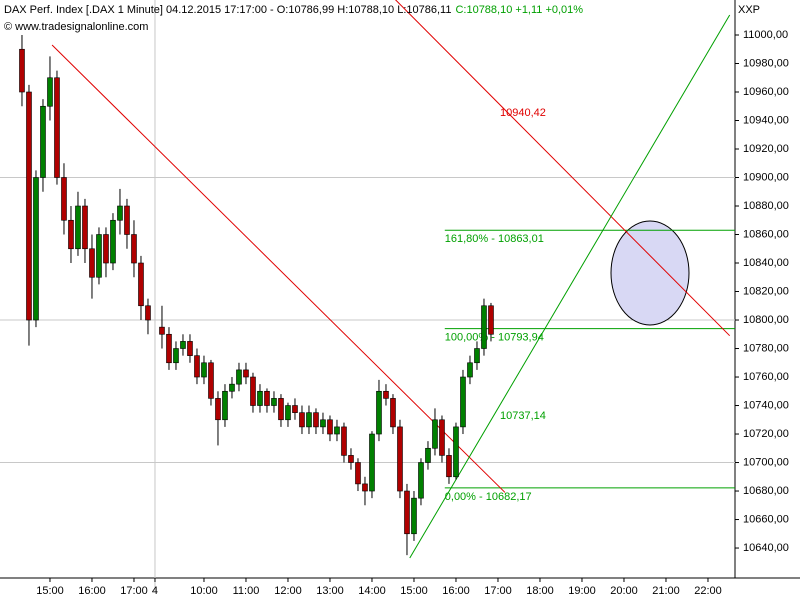 This screenshot has width=800, height=600. I want to click on x-tick-label: 15:00, so click(50, 591).